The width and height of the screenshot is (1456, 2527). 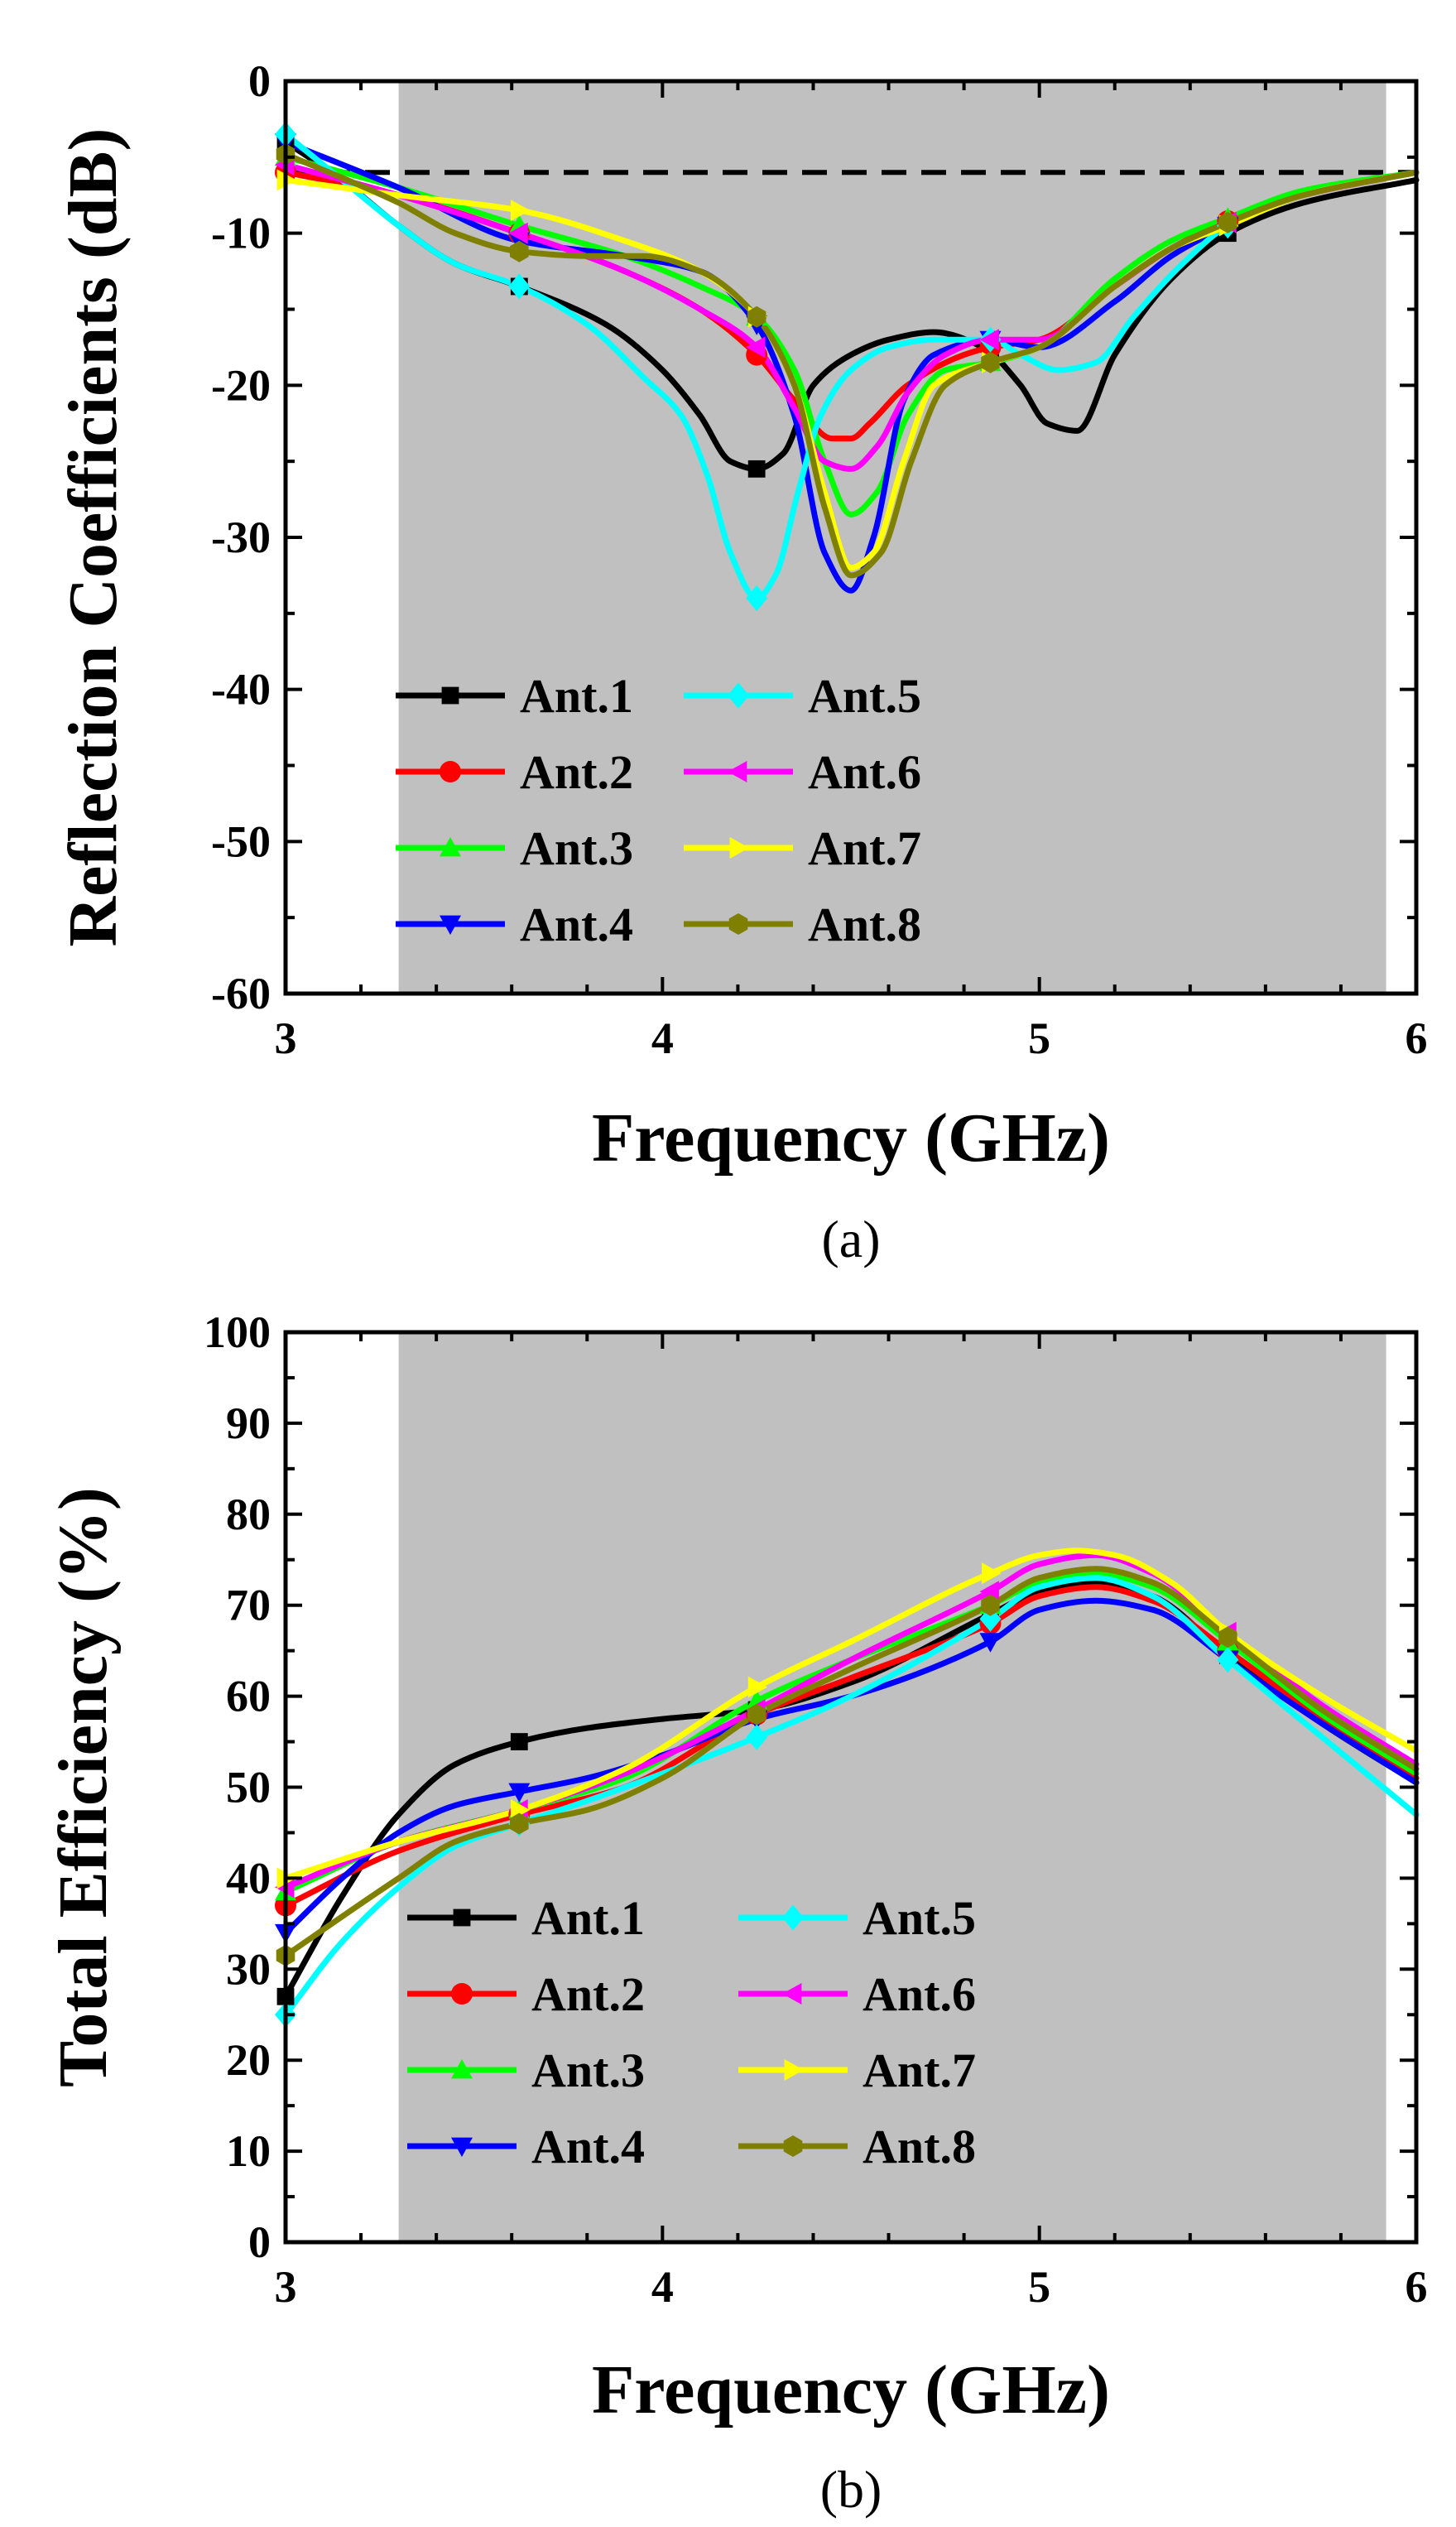 I want to click on panel-b-ytick: 10, so click(x=248, y=2151).